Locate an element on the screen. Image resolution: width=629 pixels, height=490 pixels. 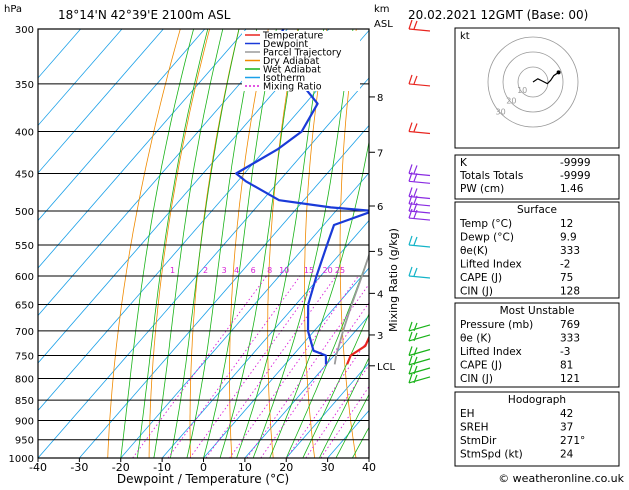
surface-title: Surface is located at coordinates (537, 210).